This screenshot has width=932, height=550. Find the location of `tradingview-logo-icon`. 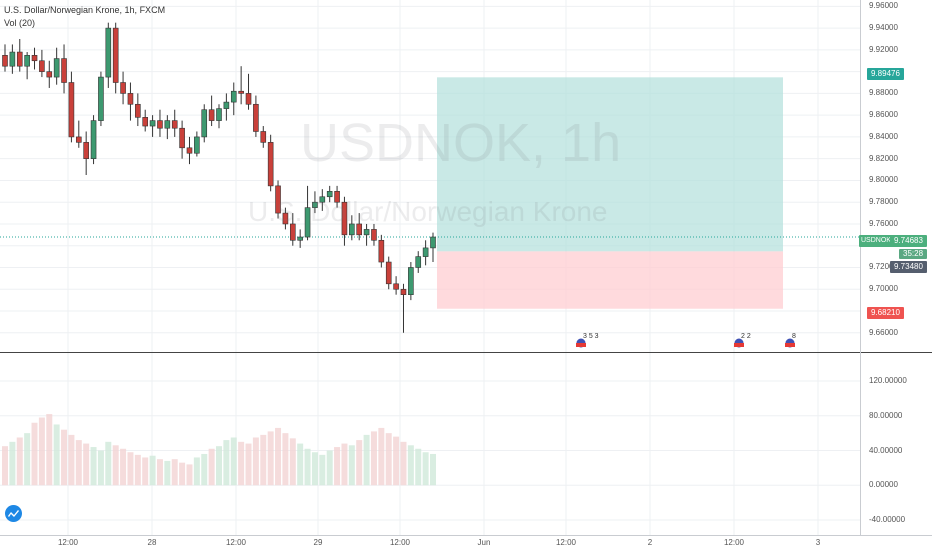

tradingview-logo-icon is located at coordinates (13, 513).